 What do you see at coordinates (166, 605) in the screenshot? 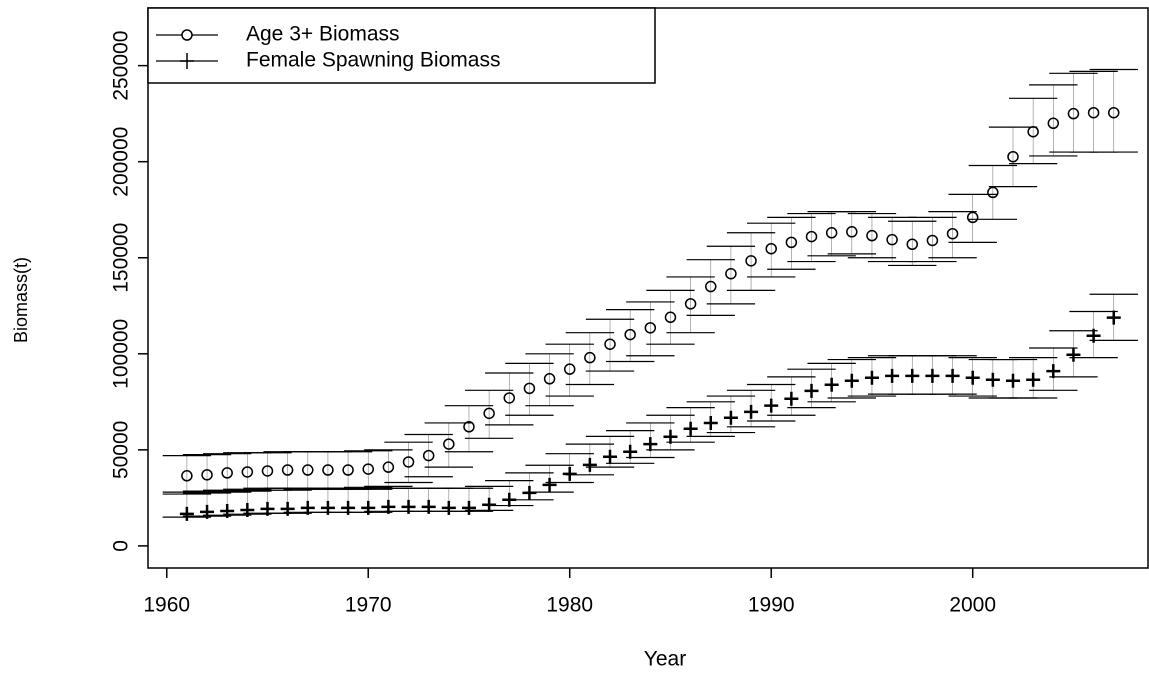
I see `x-tick-label: 1960` at bounding box center [166, 605].